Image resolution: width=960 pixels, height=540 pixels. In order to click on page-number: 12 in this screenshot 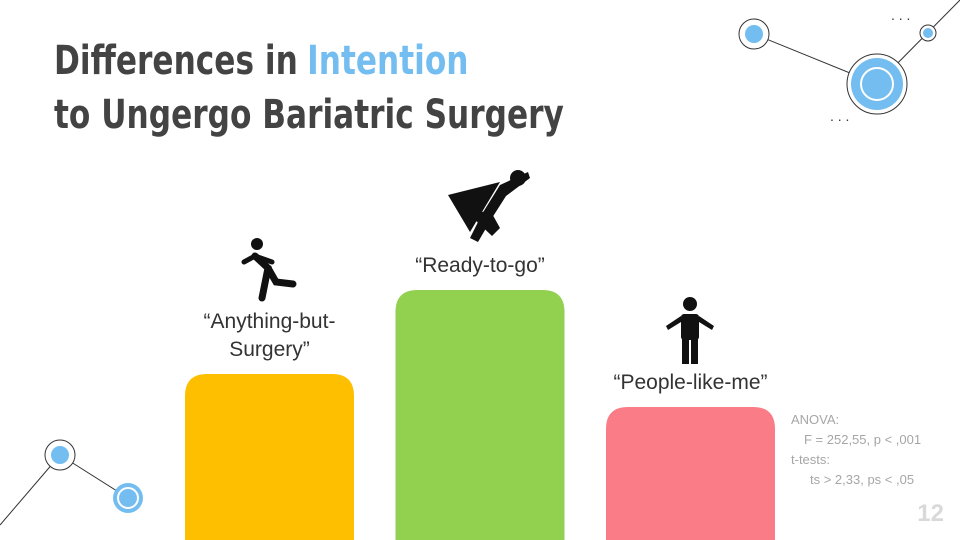, I will do `click(930, 513)`.